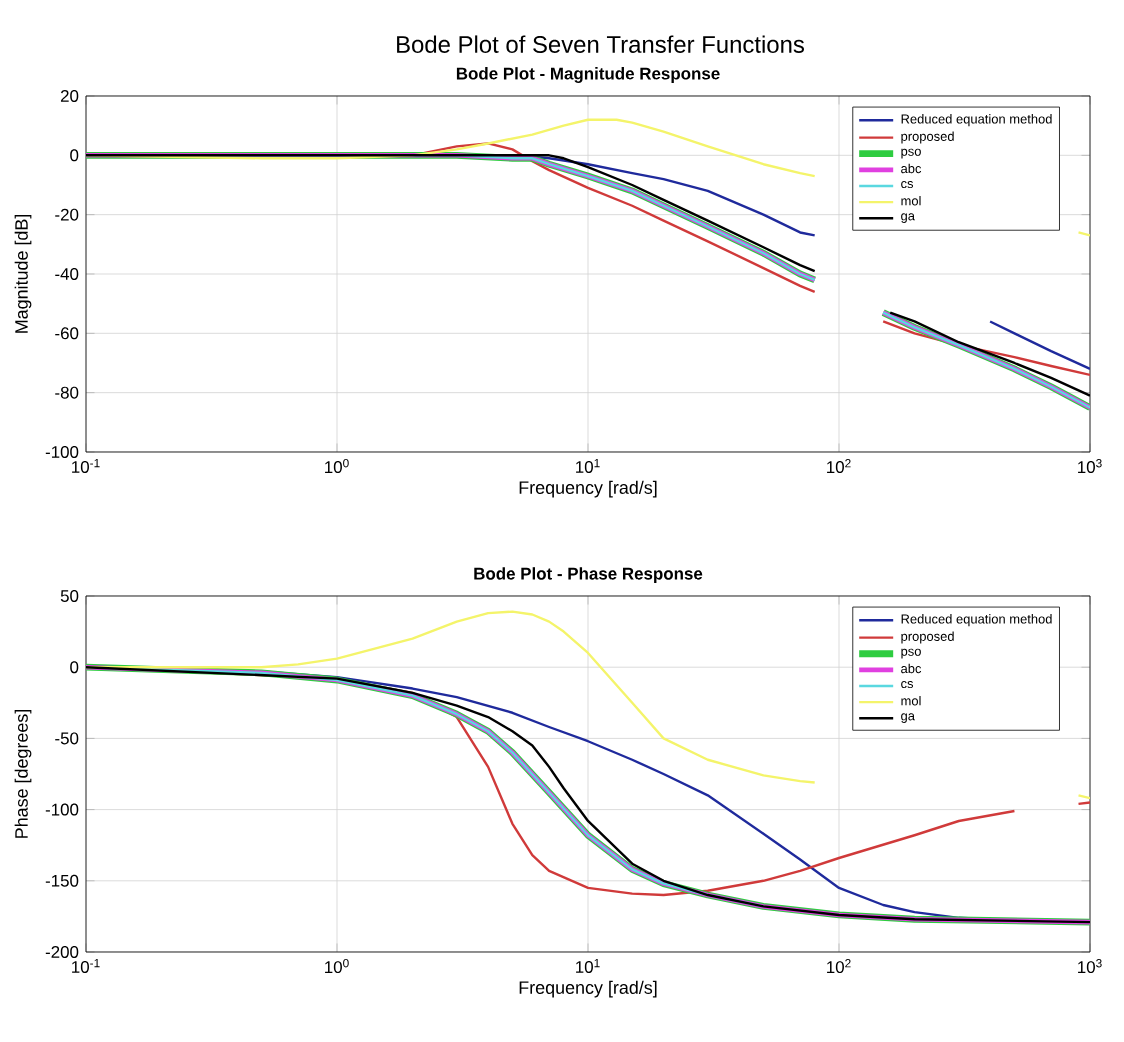  What do you see at coordinates (588, 575) in the screenshot?
I see `chart-subtitle: Bode Plot - Phase Response` at bounding box center [588, 575].